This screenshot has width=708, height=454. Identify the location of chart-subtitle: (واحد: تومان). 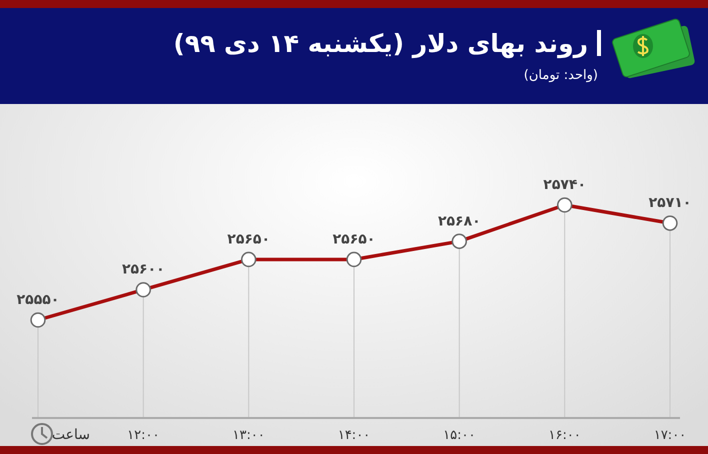
(561, 75).